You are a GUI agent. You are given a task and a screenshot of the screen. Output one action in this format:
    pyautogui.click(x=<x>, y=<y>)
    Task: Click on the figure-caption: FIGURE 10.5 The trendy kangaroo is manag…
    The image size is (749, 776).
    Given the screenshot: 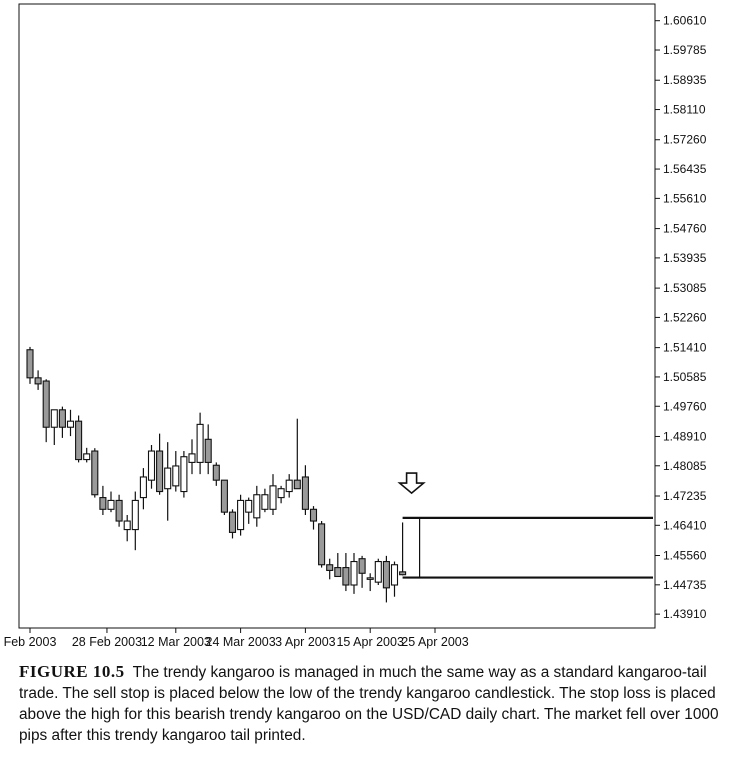 What is the action you would take?
    pyautogui.click(x=375, y=703)
    